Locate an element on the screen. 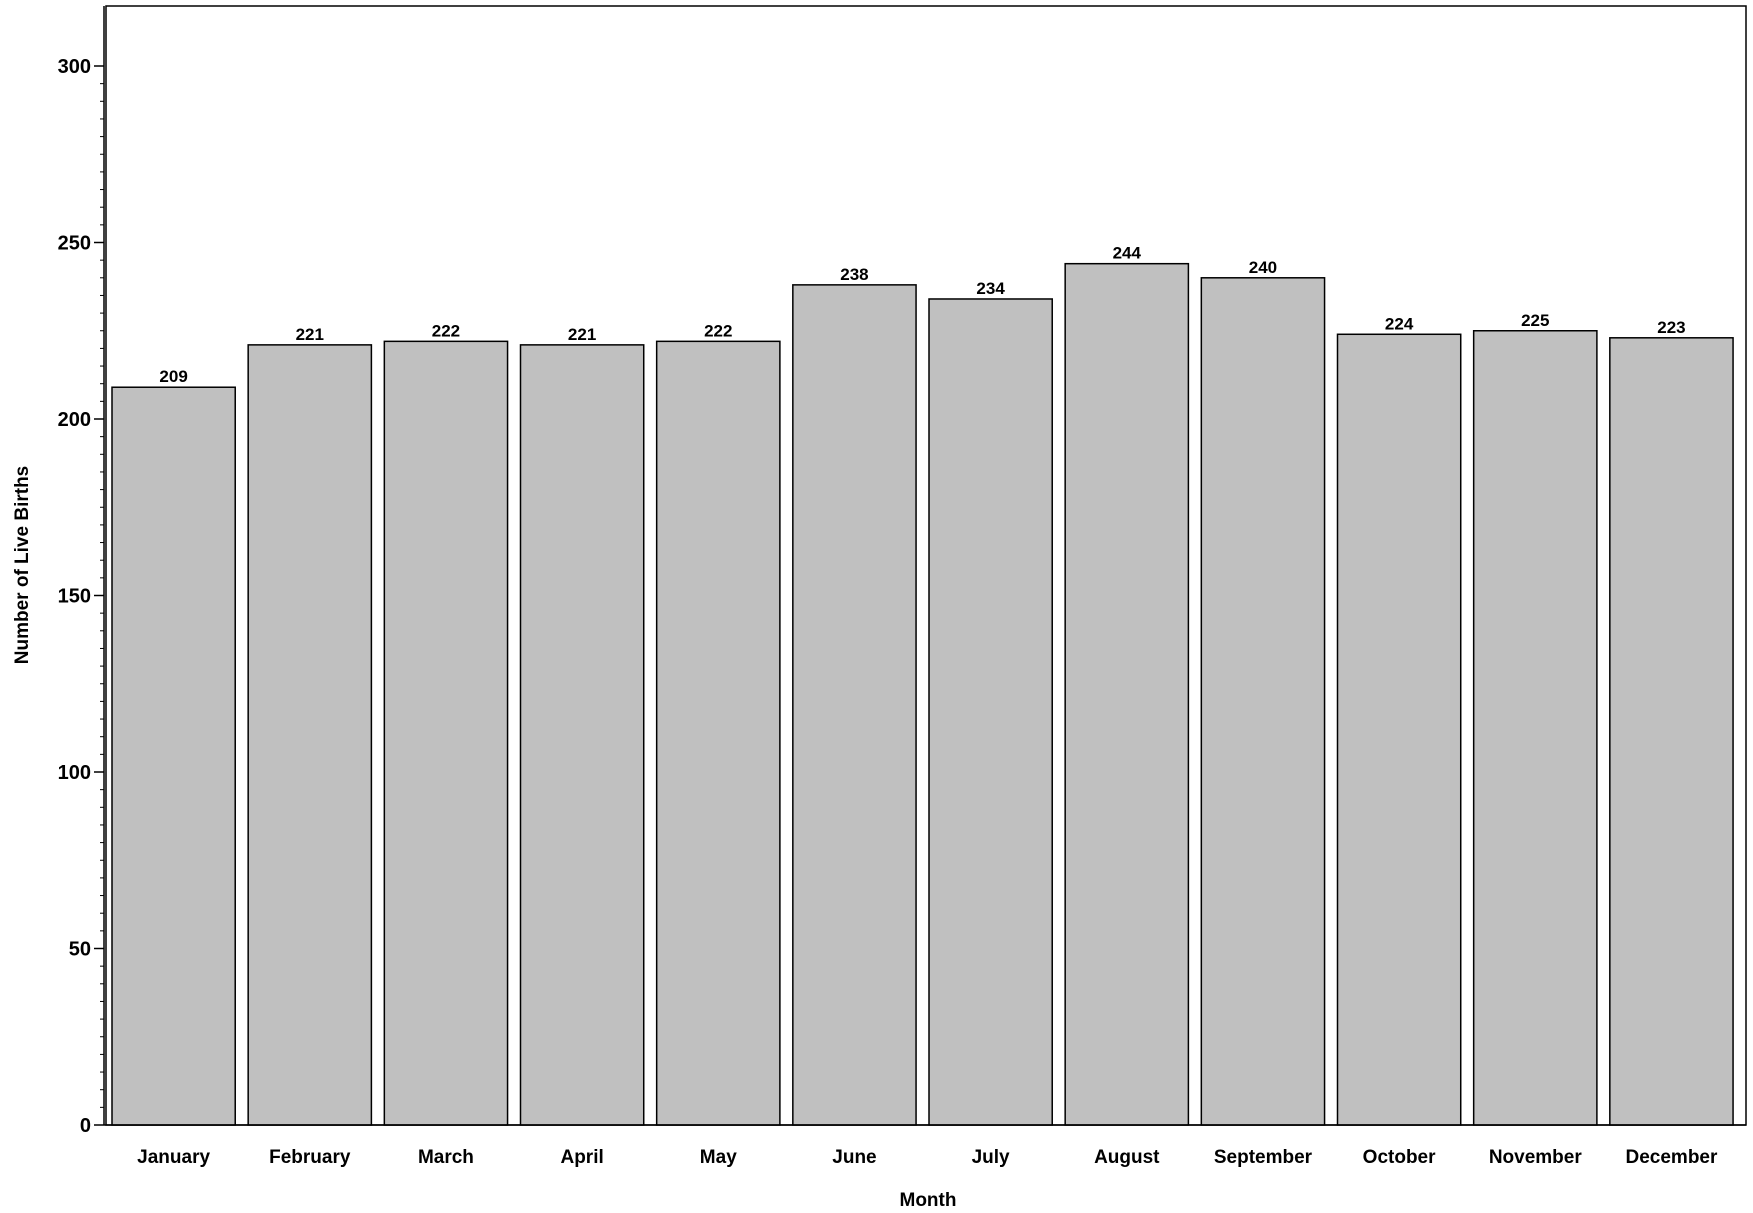 This screenshot has height=1213, width=1753. bar-value-label: 224 is located at coordinates (1399, 323).